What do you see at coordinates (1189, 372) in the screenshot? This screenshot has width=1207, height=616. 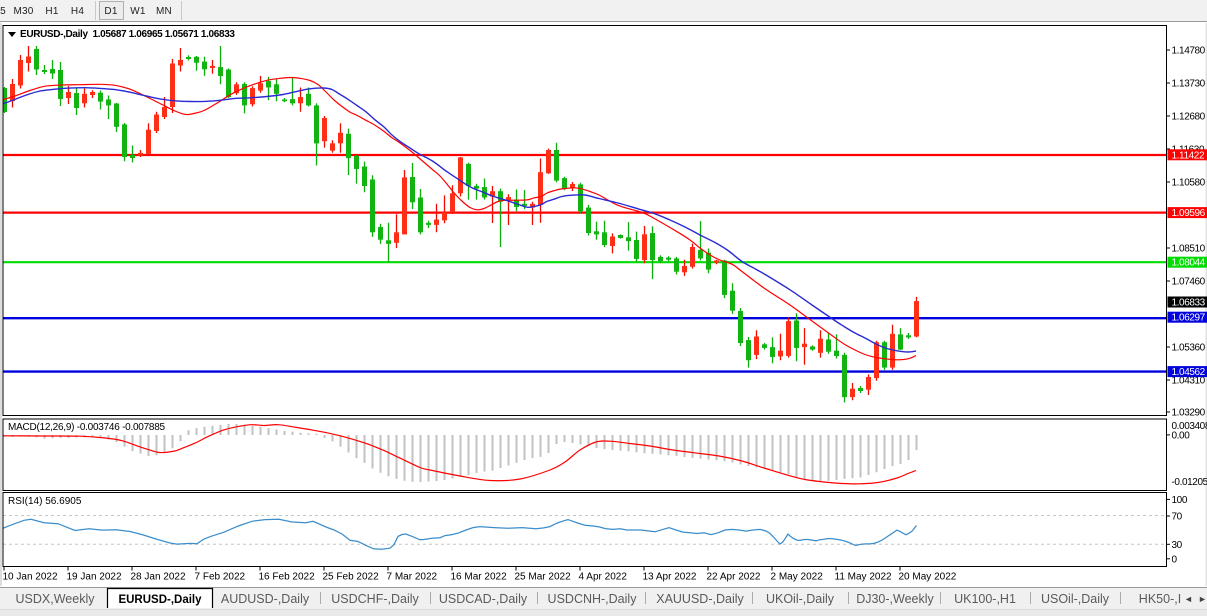 I see `svg-text: 1.04562` at bounding box center [1189, 372].